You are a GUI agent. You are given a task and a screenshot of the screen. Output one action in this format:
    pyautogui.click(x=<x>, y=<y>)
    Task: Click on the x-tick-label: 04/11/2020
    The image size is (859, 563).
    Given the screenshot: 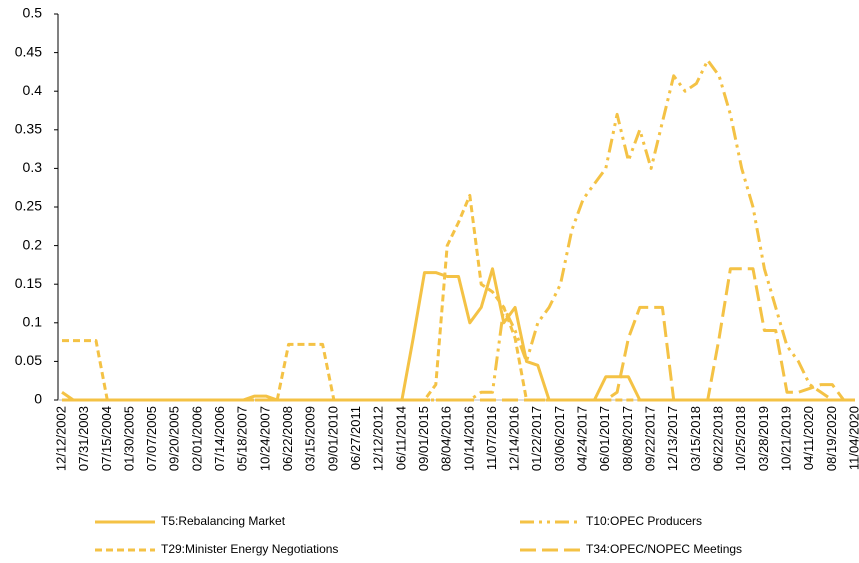 What is the action you would take?
    pyautogui.click(x=808, y=438)
    